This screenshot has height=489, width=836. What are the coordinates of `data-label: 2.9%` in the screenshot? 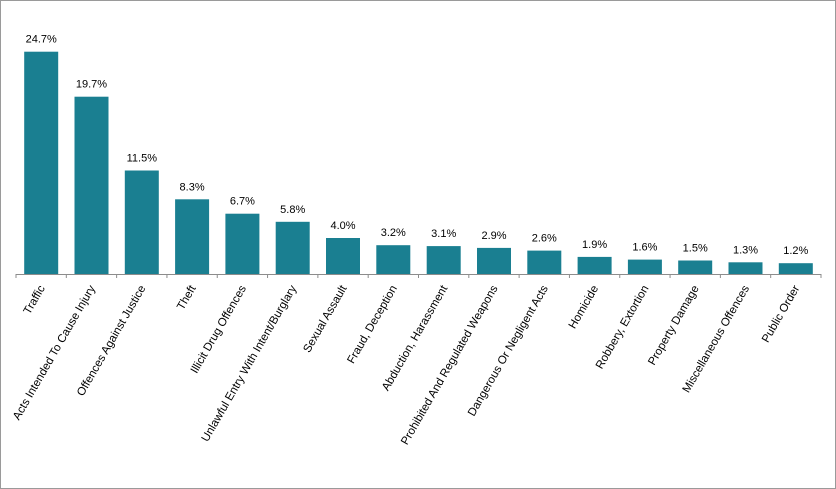 It's located at (493, 236).